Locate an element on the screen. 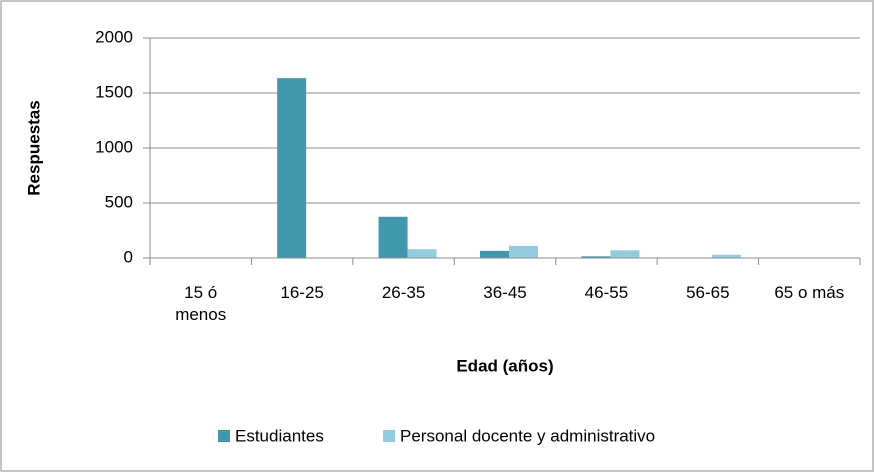  x-axis-label: Edad (años) is located at coordinates (504, 365).